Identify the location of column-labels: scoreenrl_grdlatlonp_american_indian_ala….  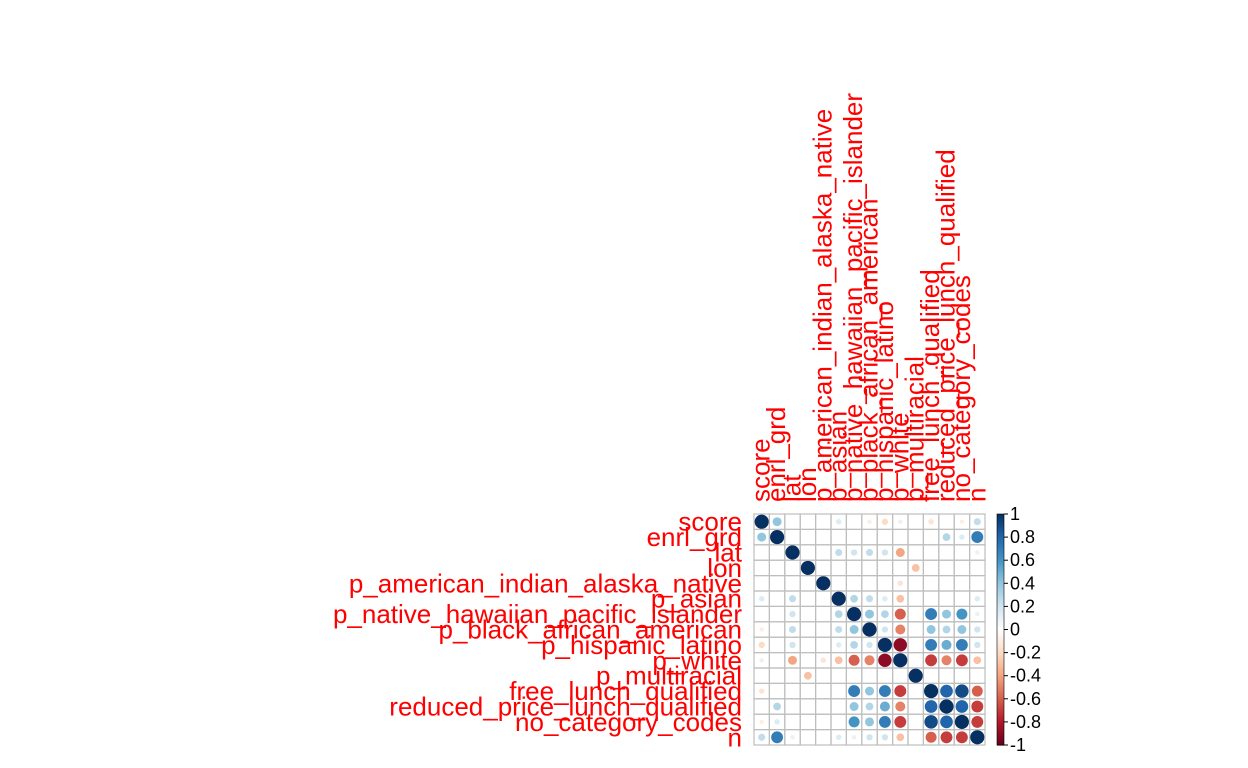
(869, 297).